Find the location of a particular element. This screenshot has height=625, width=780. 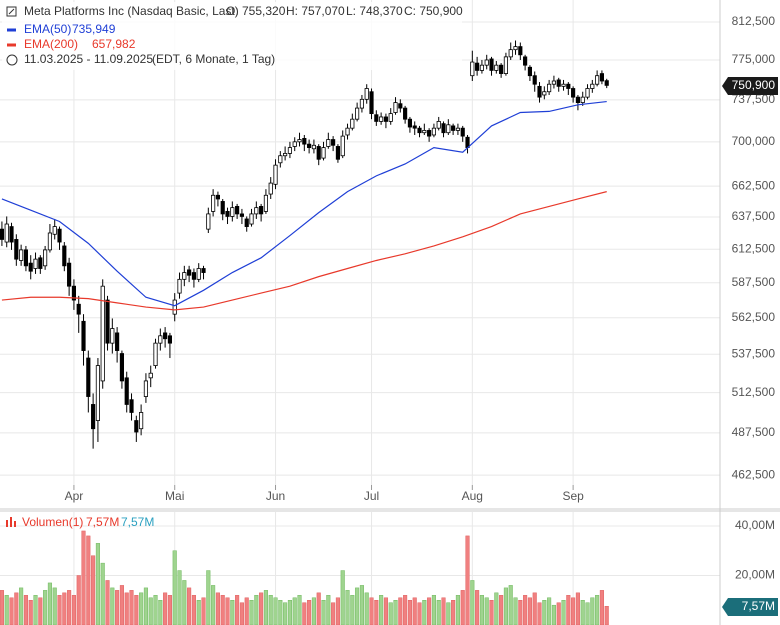

y-tick-label: 537,500 is located at coordinates (754, 353).